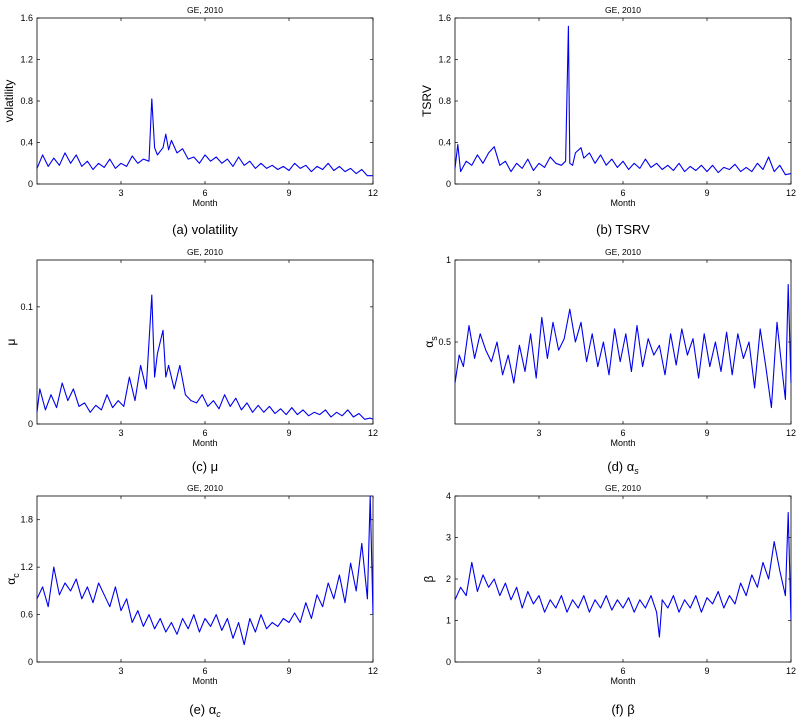 This screenshot has height=726, width=802. I want to click on chart-panel-5: GE, 2010 3 6 9 12 0 0.6 1.2 1.8 Month αc, so click(191, 584).